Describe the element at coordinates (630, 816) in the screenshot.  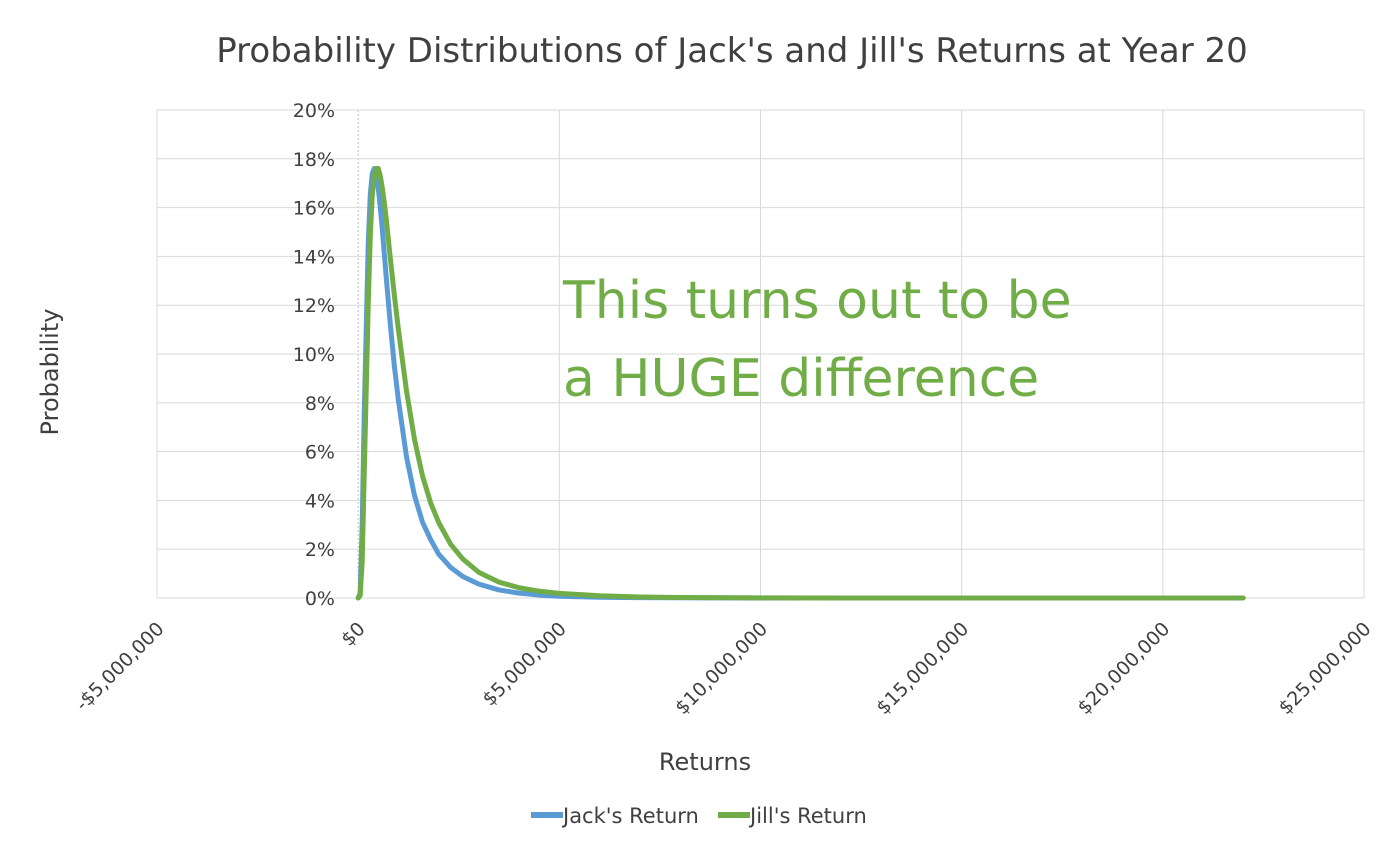
I see `legend-label-jack: Jack's Return` at that location.